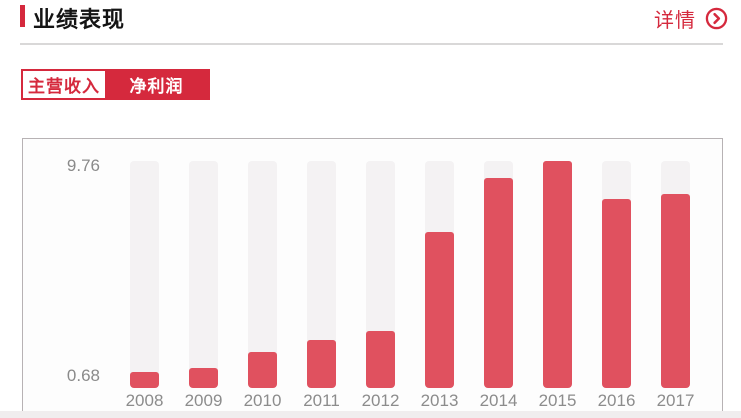 This screenshot has width=741, height=418. I want to click on bar-track-2012, so click(380, 274).